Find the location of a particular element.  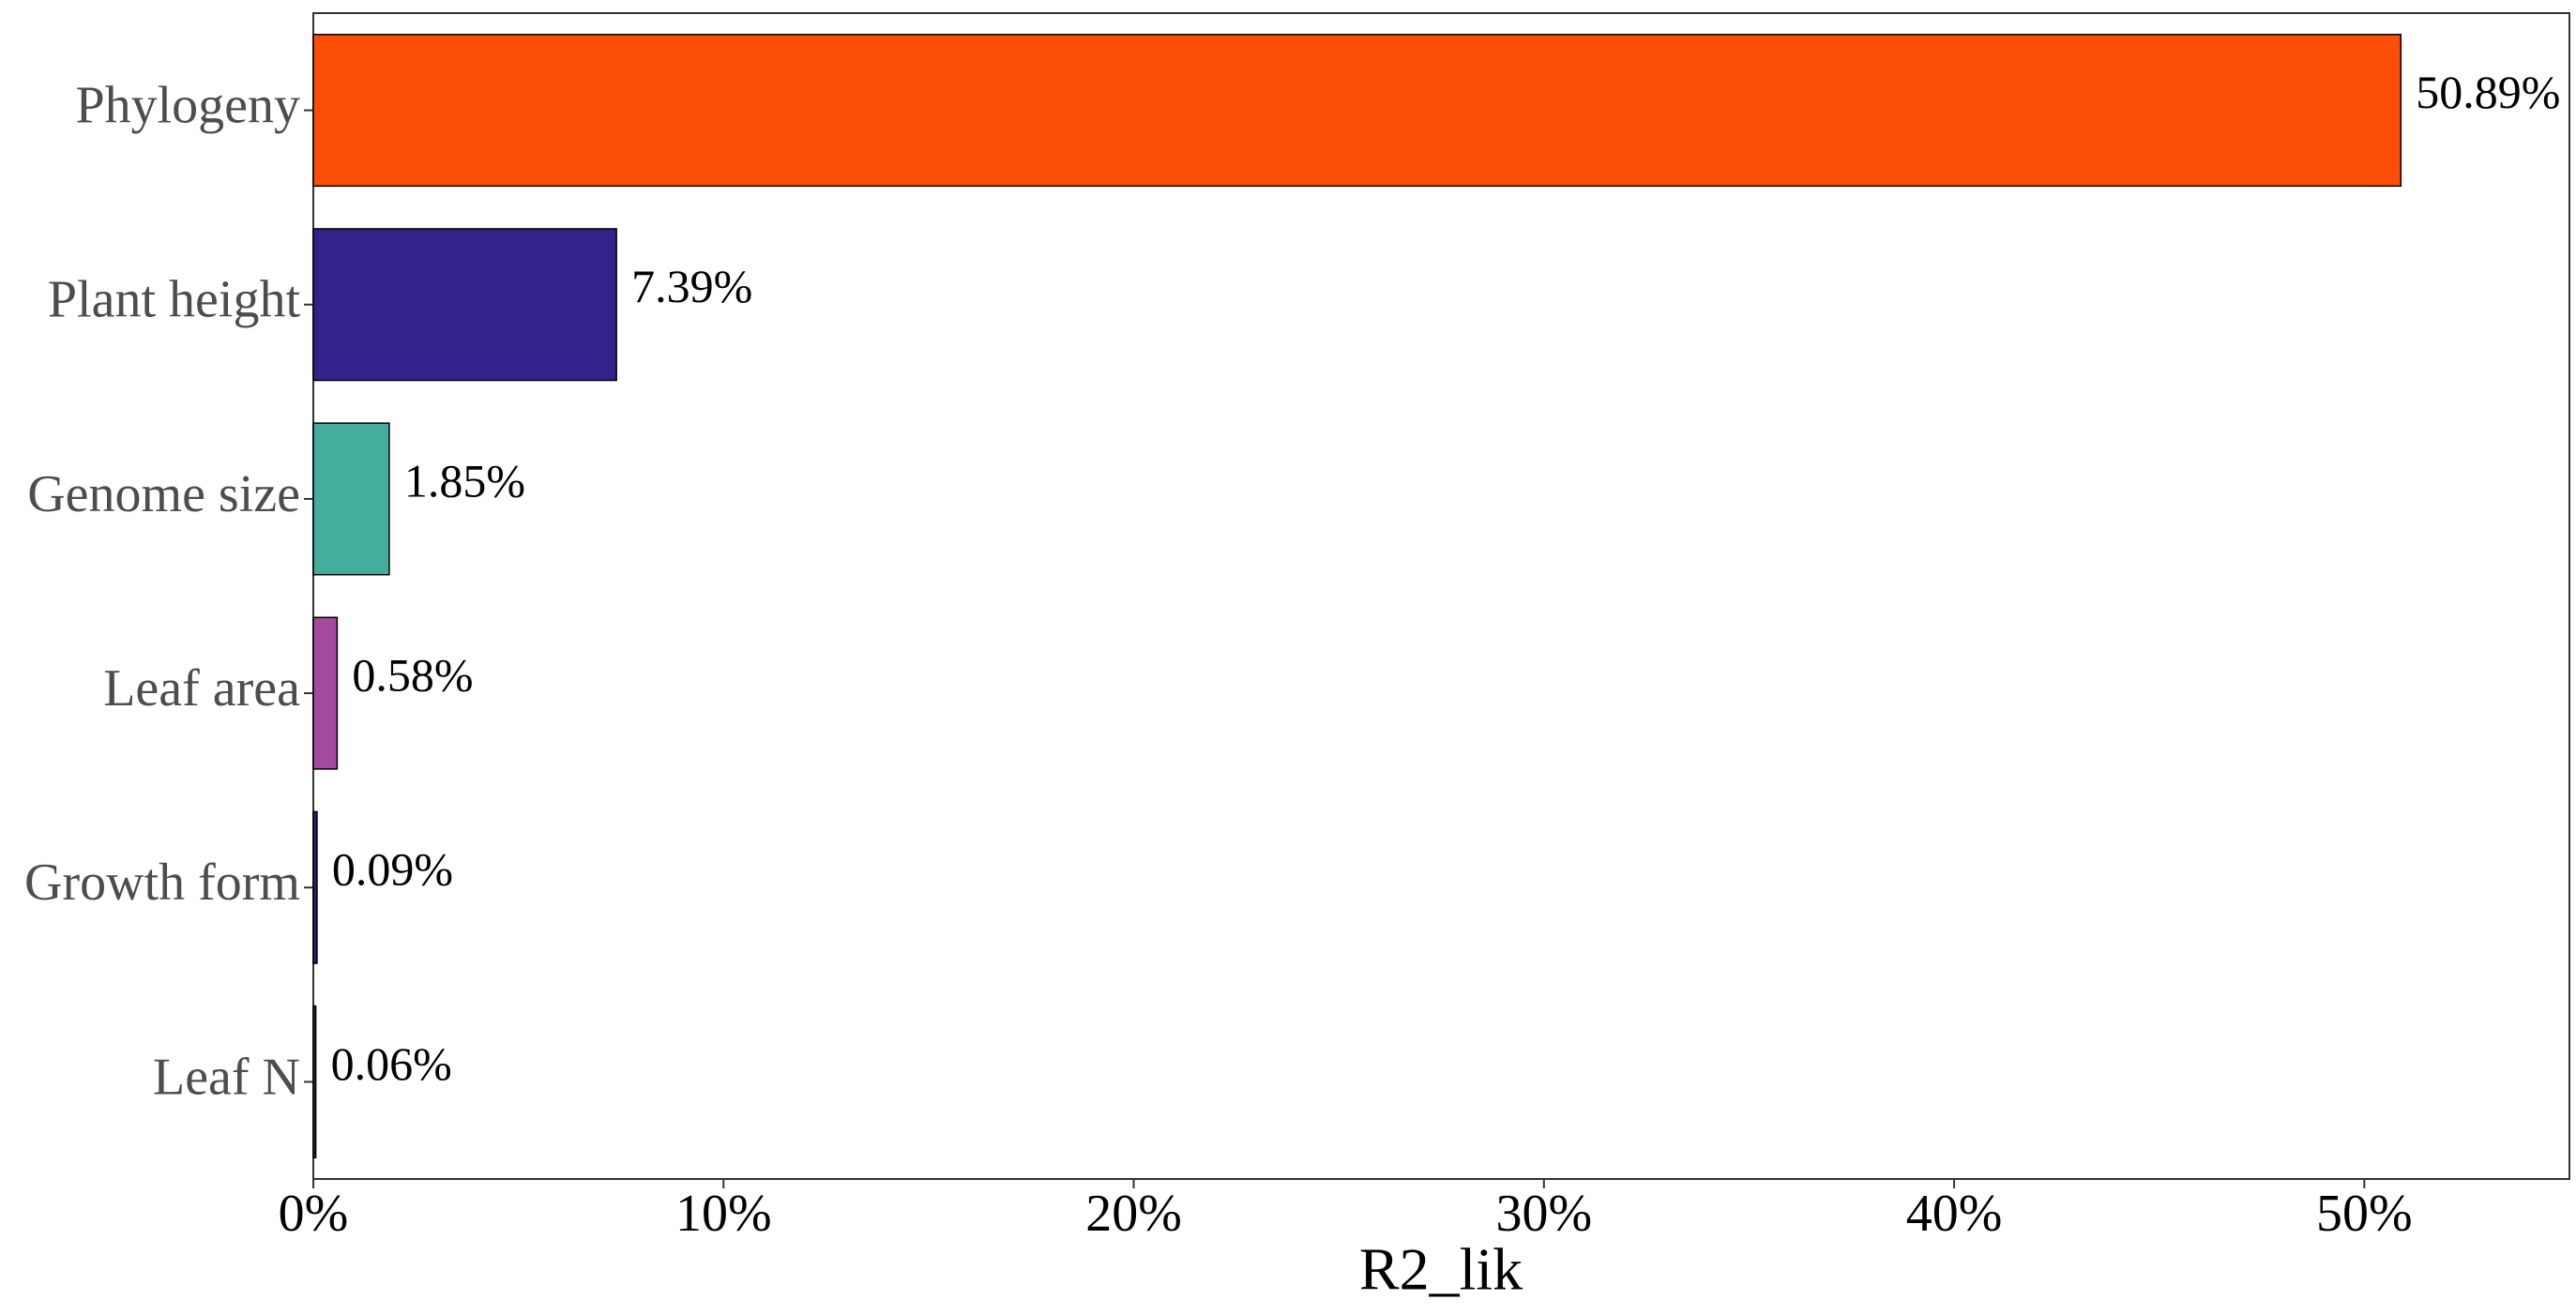

x-tick-label: 50% is located at coordinates (2364, 1214).